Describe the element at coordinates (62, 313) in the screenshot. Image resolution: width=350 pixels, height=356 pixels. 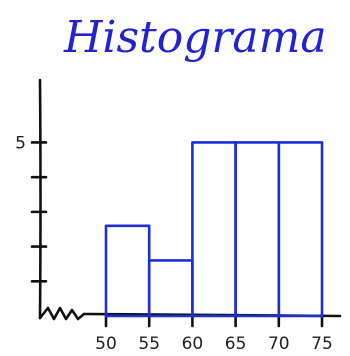
I see `axis-break-zigzag` at that location.